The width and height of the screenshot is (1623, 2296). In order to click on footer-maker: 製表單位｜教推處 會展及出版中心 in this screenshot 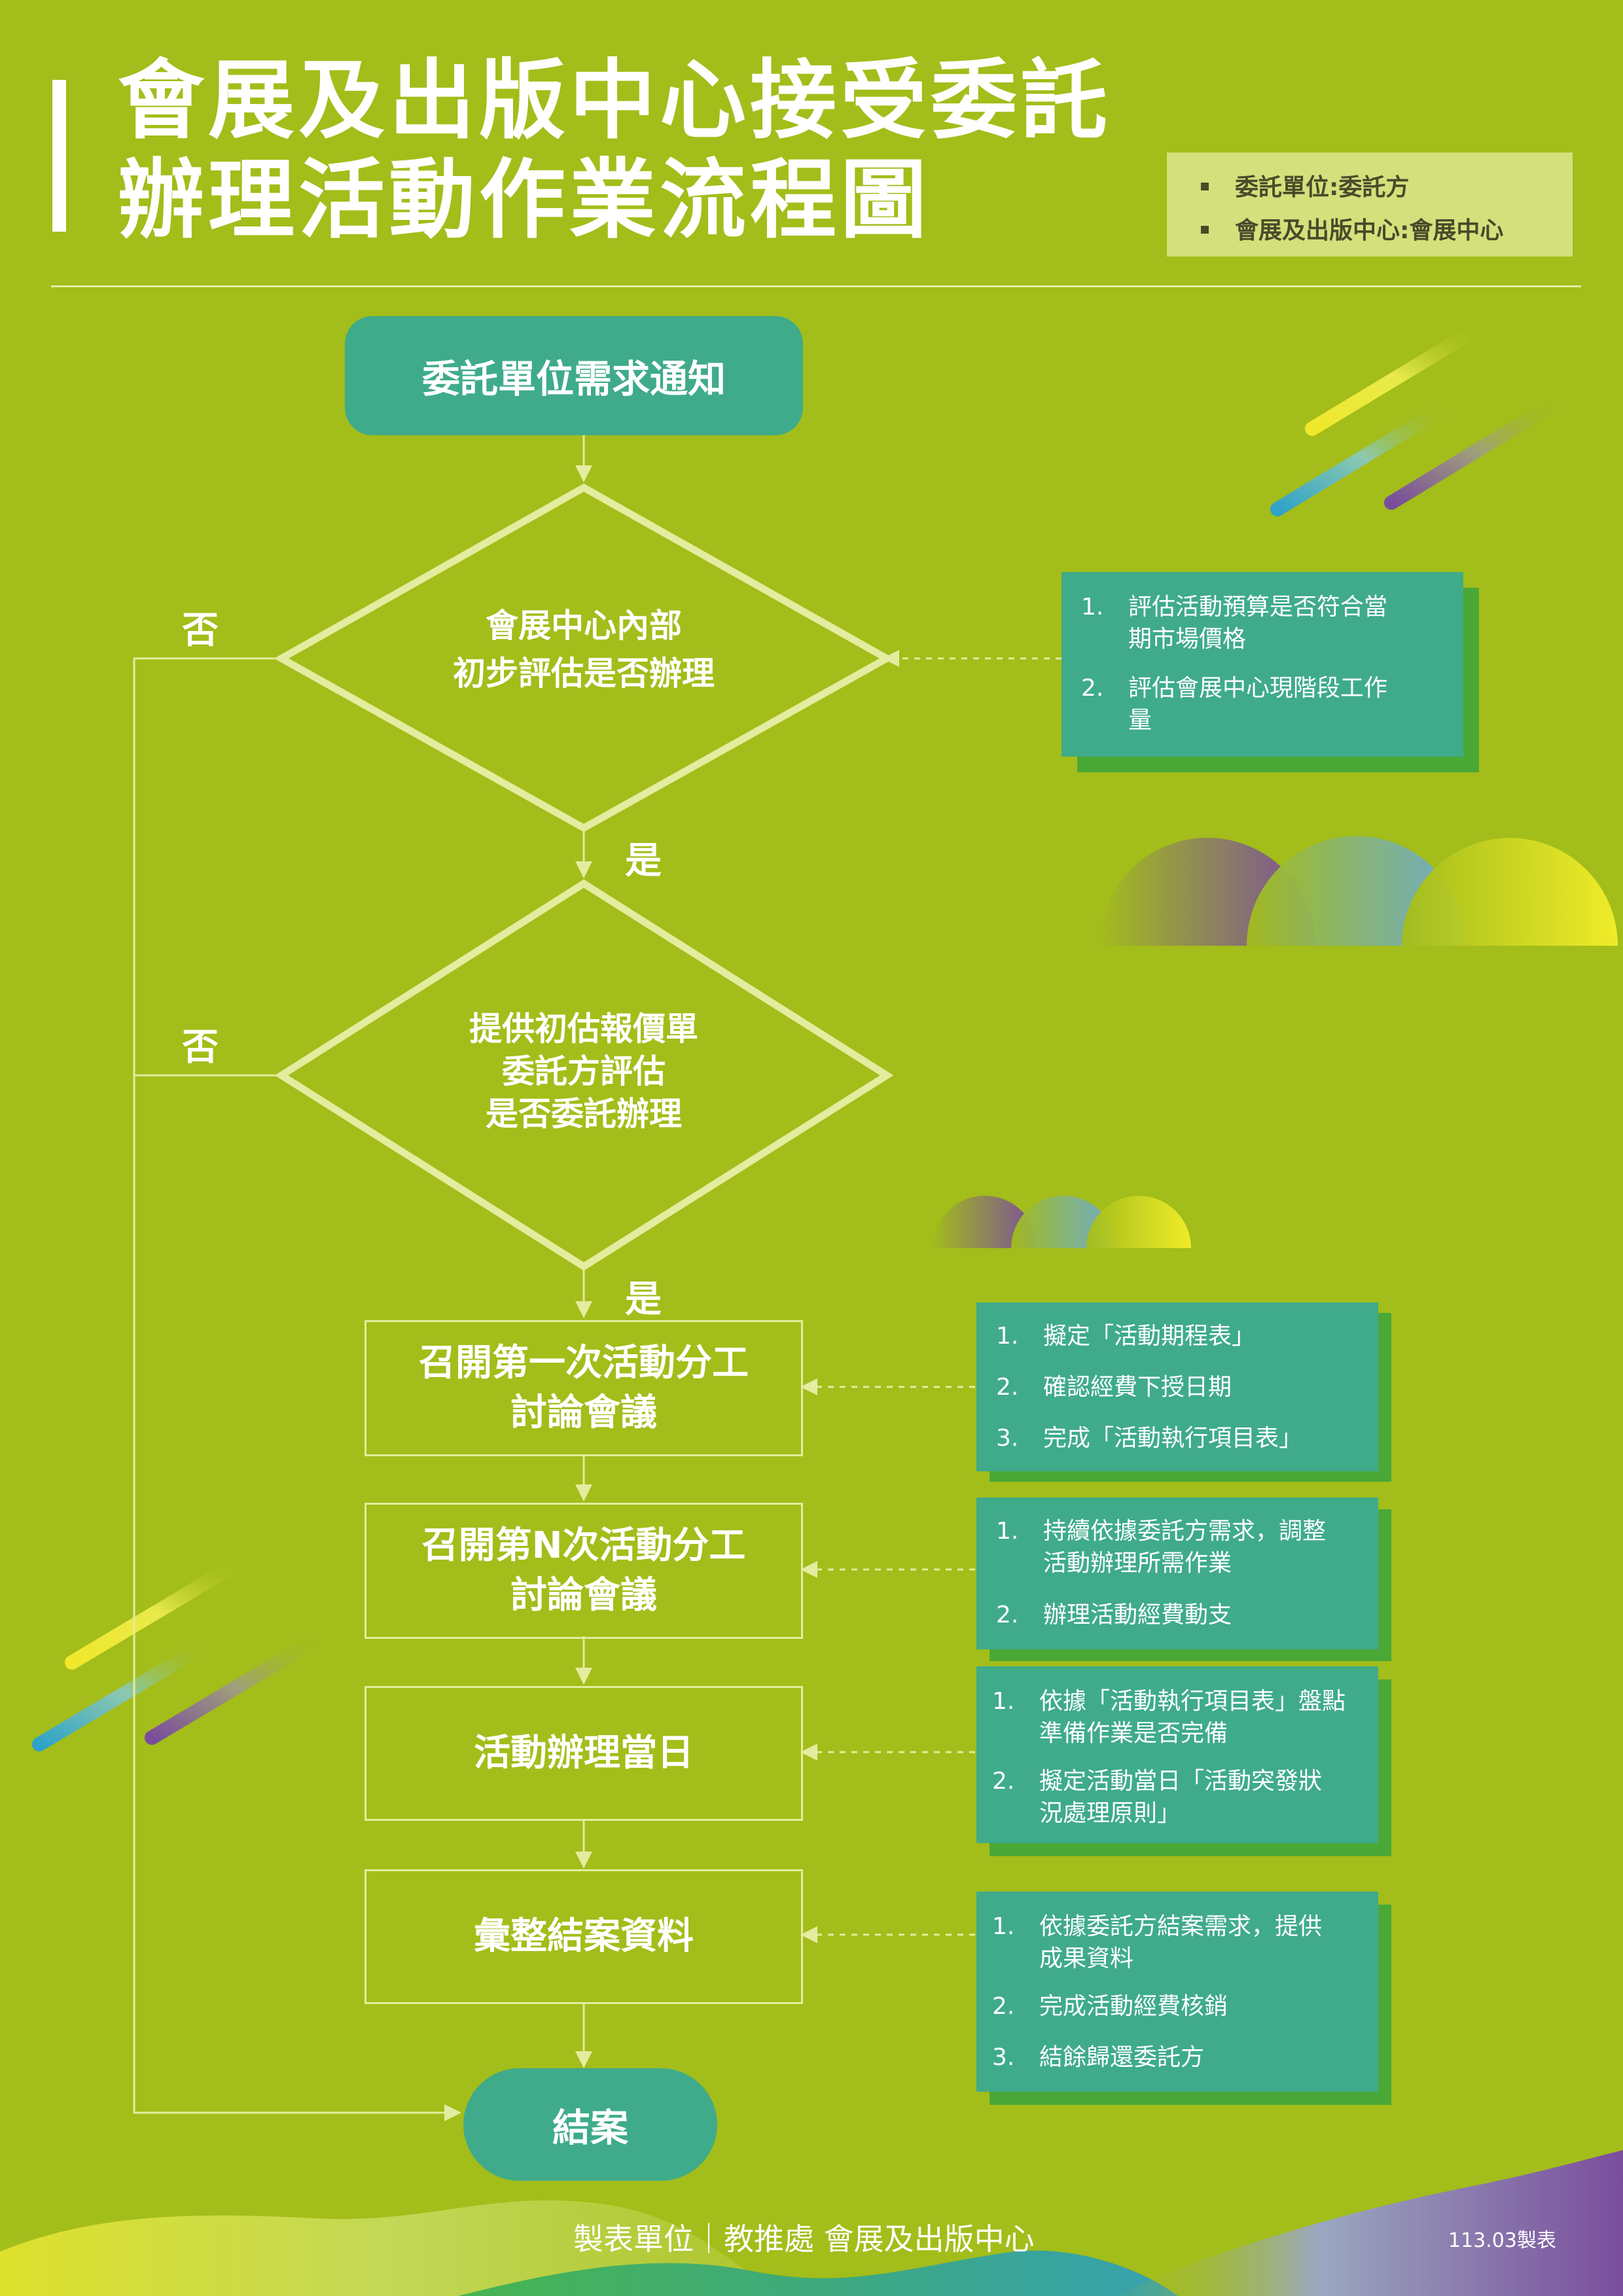, I will do `click(804, 2239)`.